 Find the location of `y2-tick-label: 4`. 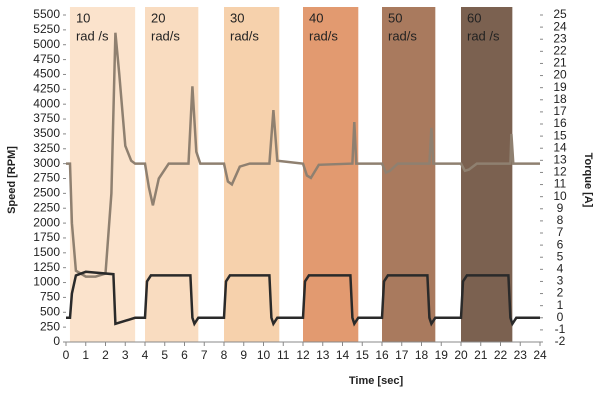

y2-tick-label: 4 is located at coordinates (560, 269).